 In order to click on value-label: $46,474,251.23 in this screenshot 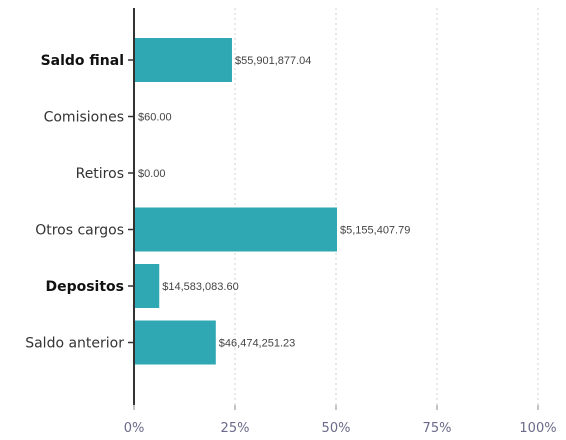, I will do `click(257, 344)`.